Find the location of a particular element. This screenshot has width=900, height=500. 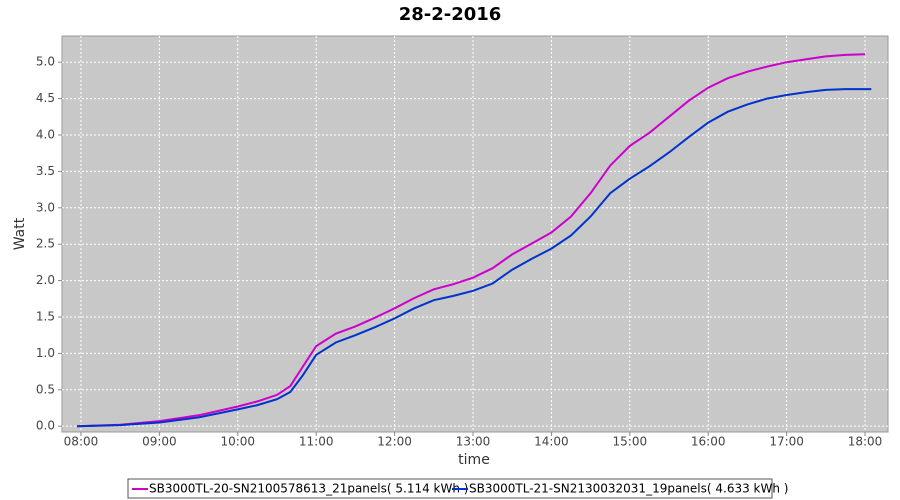

chart-title: 28-2-2016 is located at coordinates (450, 14).